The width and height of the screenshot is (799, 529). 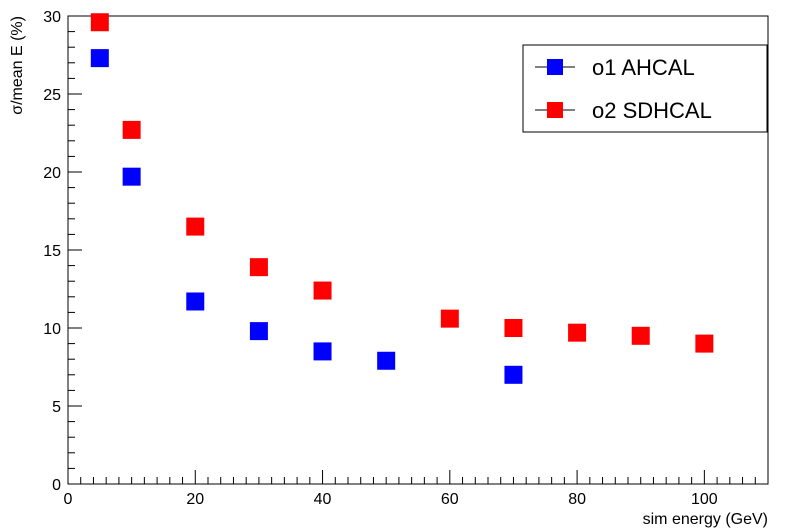 What do you see at coordinates (56, 407) in the screenshot?
I see `y-tick-label: 5` at bounding box center [56, 407].